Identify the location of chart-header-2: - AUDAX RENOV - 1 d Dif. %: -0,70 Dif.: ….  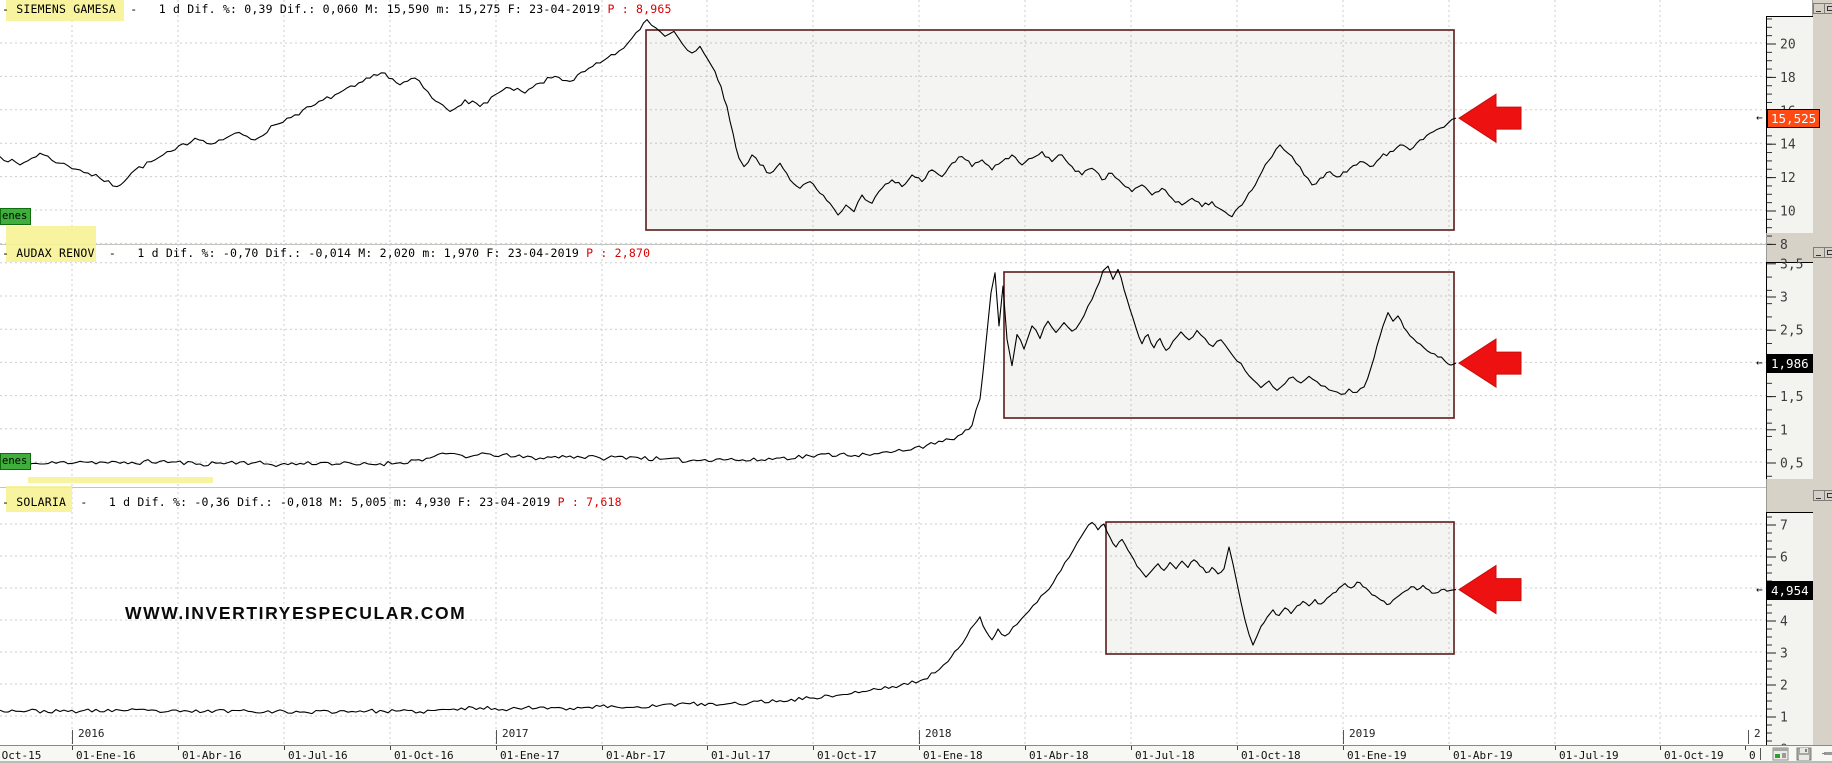
(326, 253).